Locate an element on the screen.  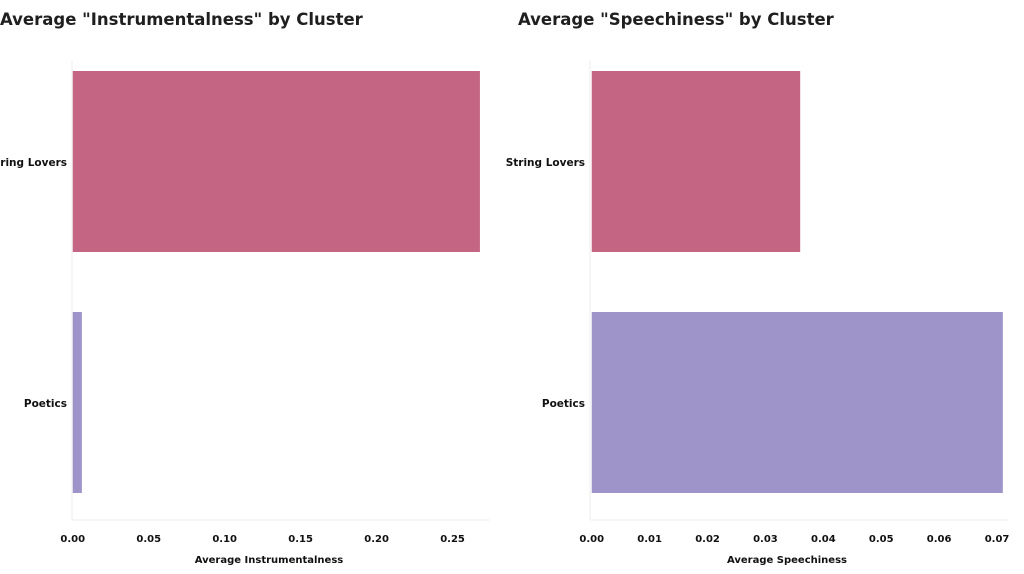
x-tick-label: 0.15 is located at coordinates (300, 539).